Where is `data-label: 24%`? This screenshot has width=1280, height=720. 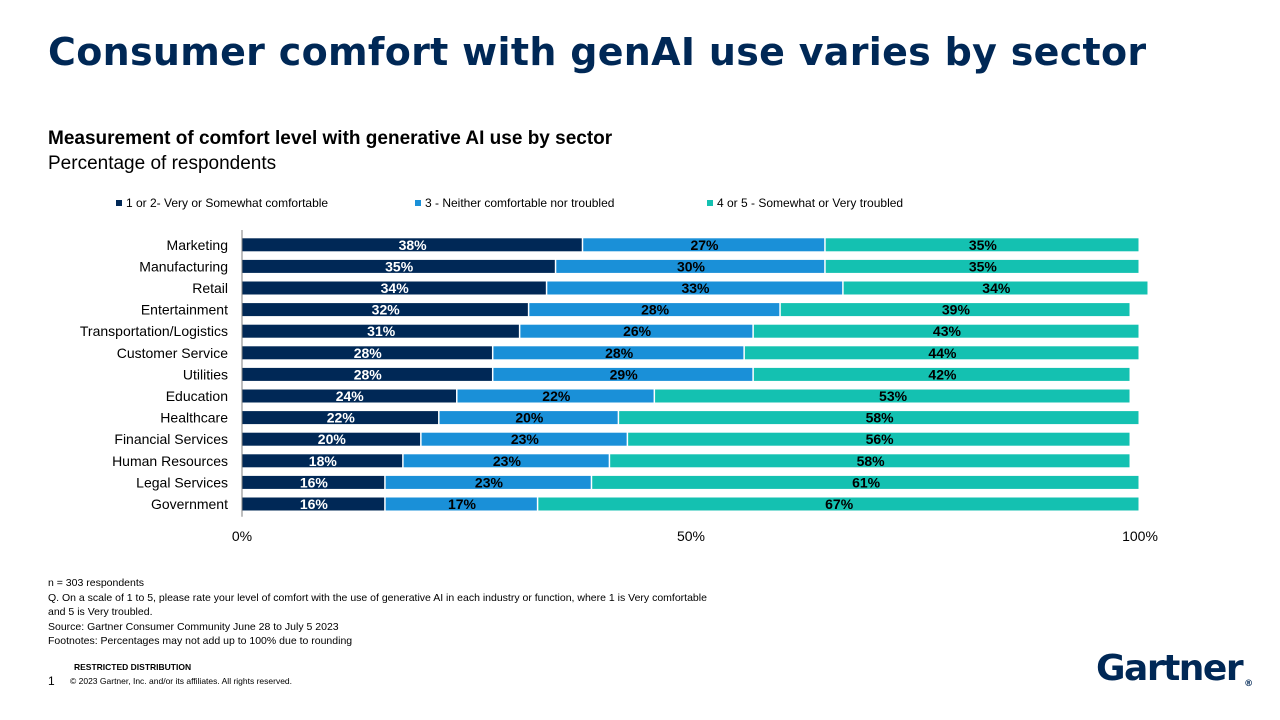
data-label: 24% is located at coordinates (350, 396).